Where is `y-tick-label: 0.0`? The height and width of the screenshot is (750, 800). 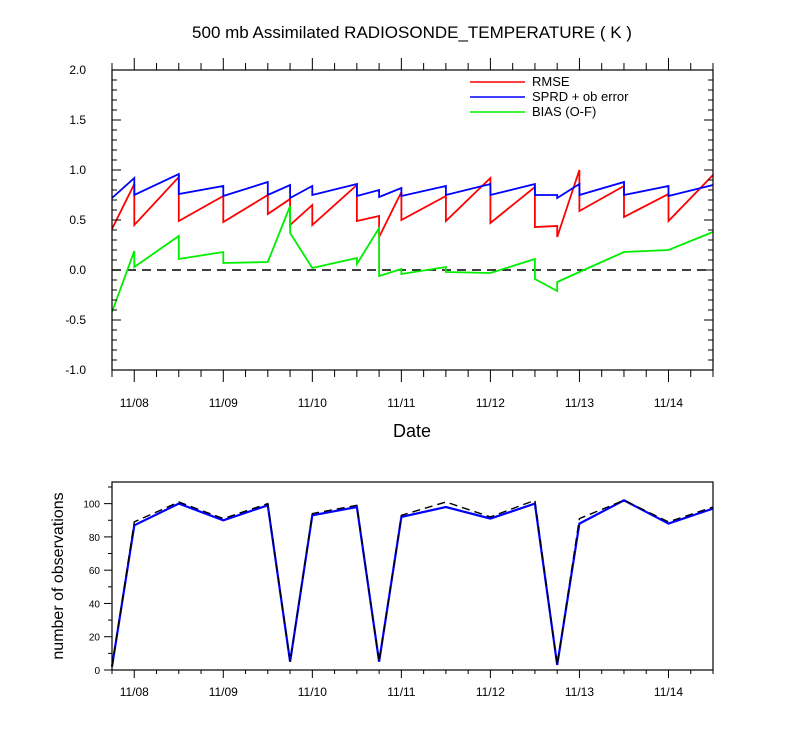 y-tick-label: 0.0 is located at coordinates (77, 270).